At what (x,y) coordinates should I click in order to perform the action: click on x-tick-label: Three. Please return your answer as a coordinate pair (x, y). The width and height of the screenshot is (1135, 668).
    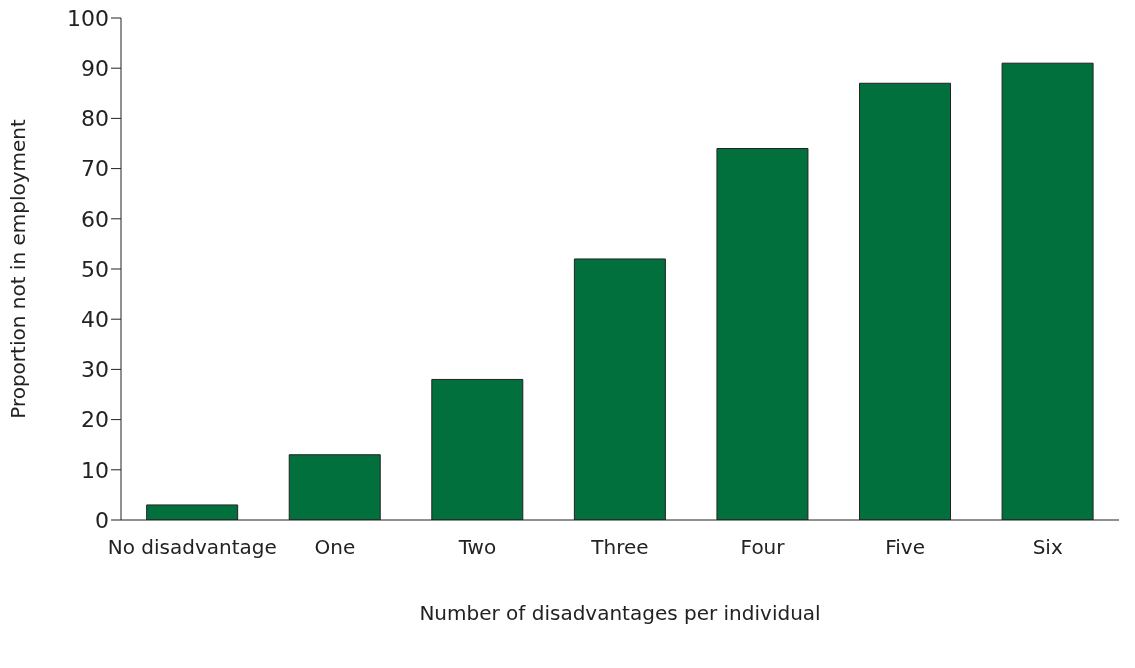
    Looking at the image, I should click on (619, 547).